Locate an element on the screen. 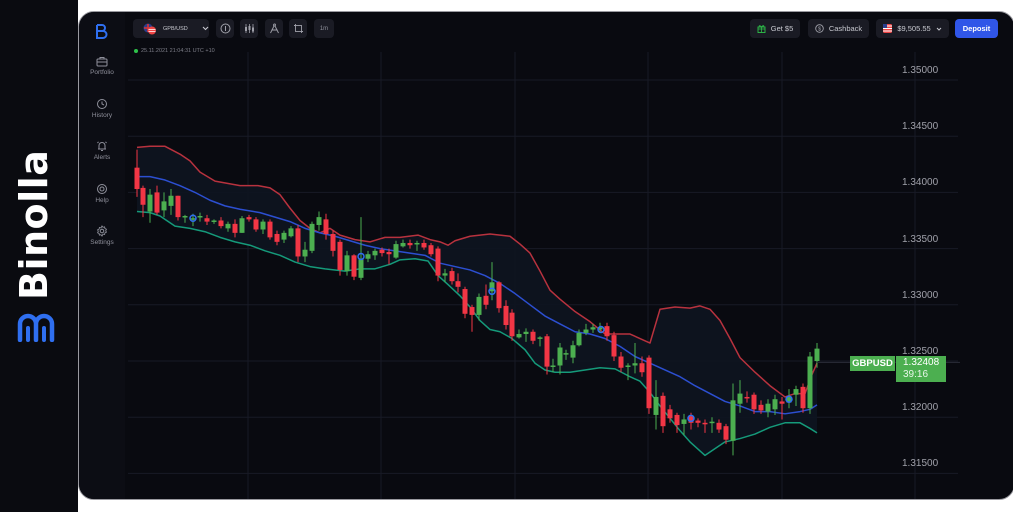 This screenshot has width=1024, height=512. server-time: 25.11.2021 21:04:31 UTC +10 is located at coordinates (174, 51).